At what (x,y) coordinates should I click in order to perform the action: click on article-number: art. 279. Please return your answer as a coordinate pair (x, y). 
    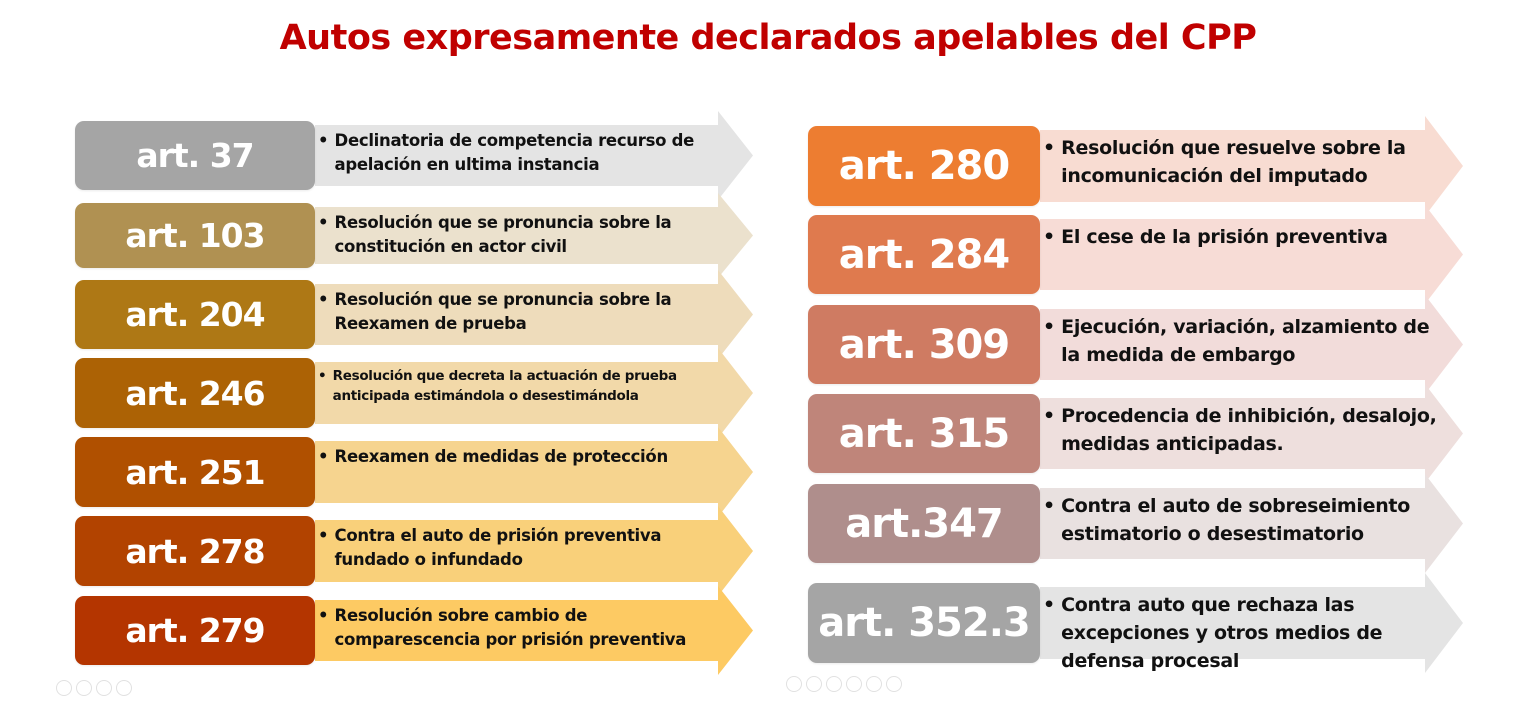
    Looking at the image, I should click on (195, 630).